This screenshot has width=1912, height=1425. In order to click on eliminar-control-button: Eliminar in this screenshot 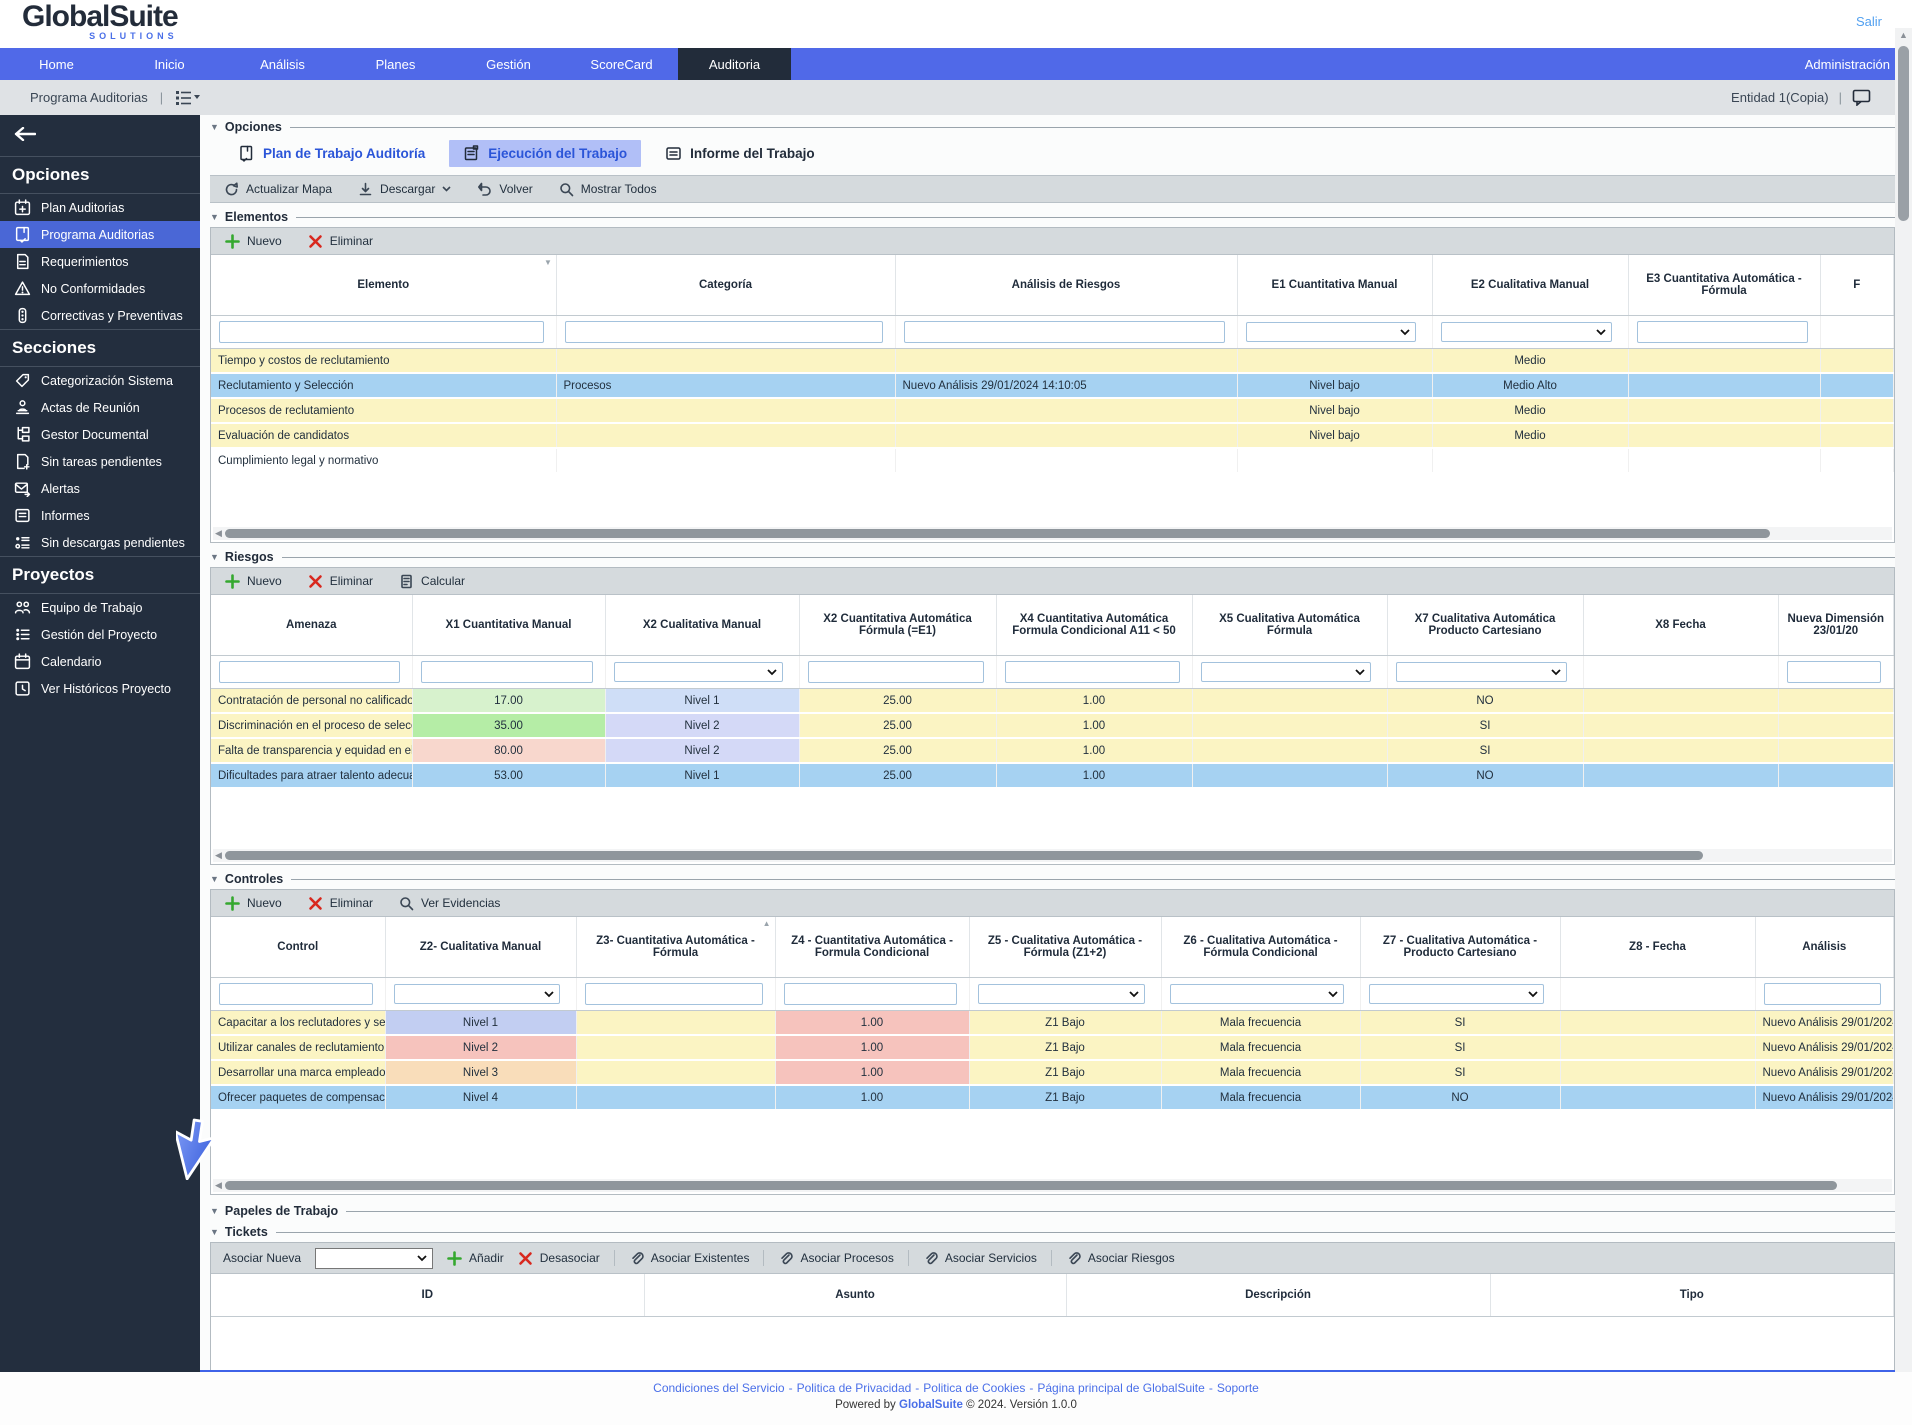, I will do `click(340, 903)`.